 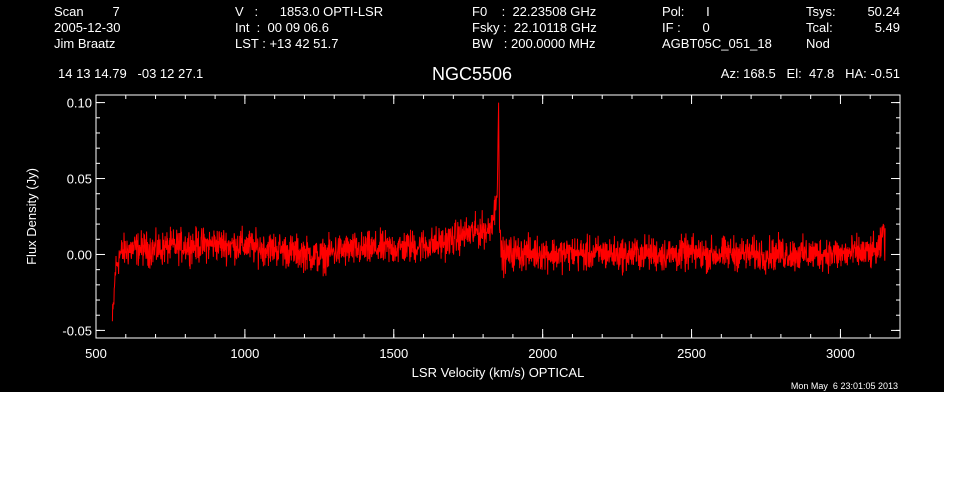 What do you see at coordinates (717, 43) in the screenshot?
I see `project-label: AGBT05C_051_18` at bounding box center [717, 43].